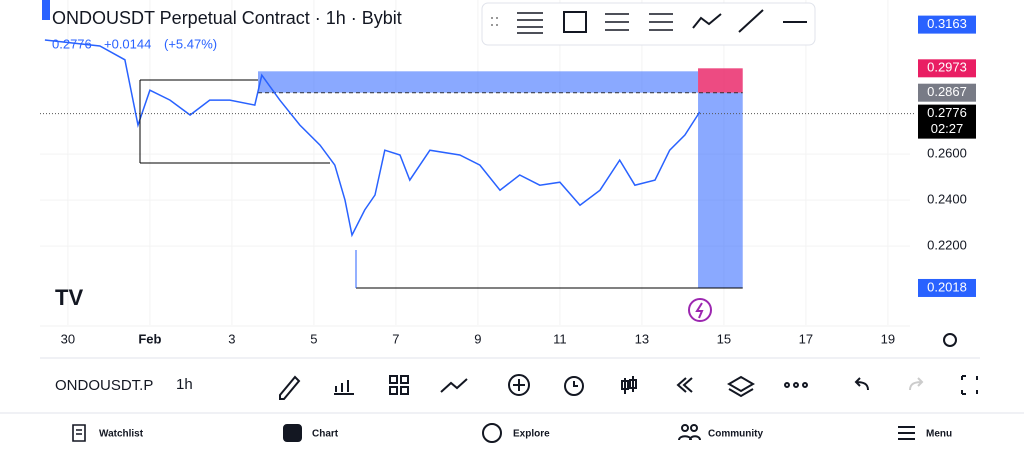  I want to click on settings-icon, so click(950, 340).